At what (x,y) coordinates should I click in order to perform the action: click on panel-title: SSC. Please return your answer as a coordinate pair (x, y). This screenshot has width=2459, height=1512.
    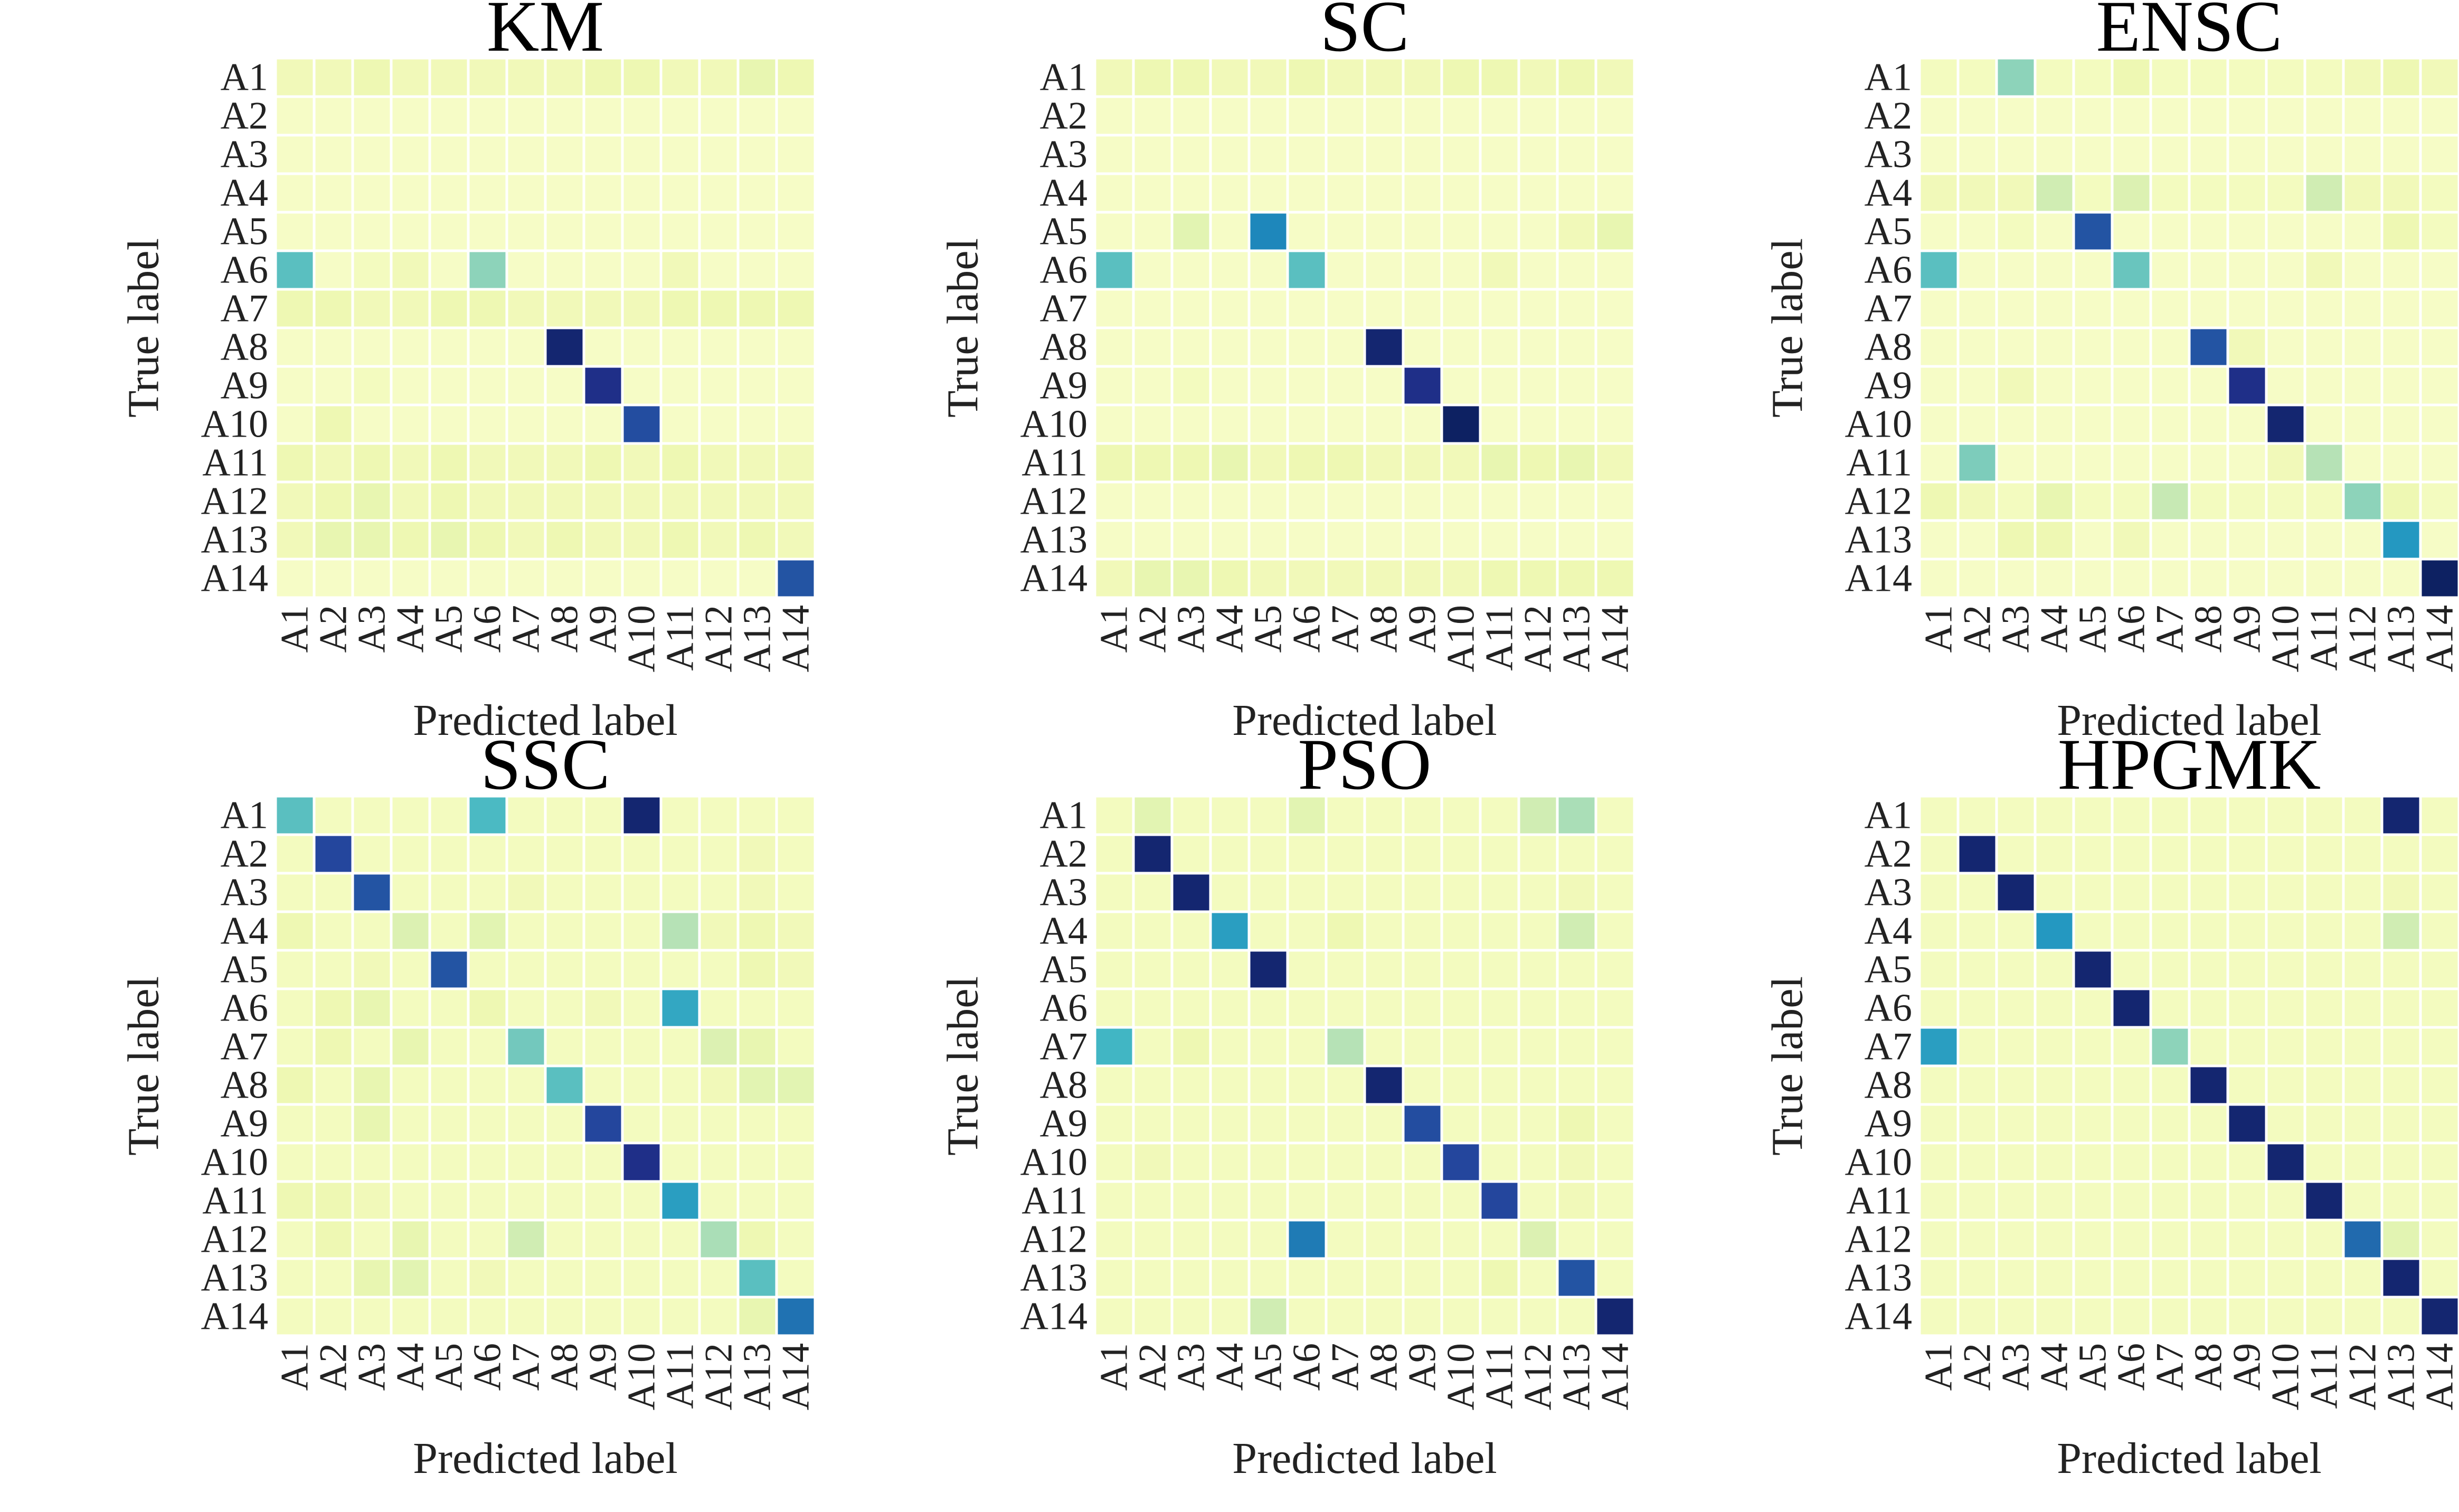
    Looking at the image, I should click on (545, 764).